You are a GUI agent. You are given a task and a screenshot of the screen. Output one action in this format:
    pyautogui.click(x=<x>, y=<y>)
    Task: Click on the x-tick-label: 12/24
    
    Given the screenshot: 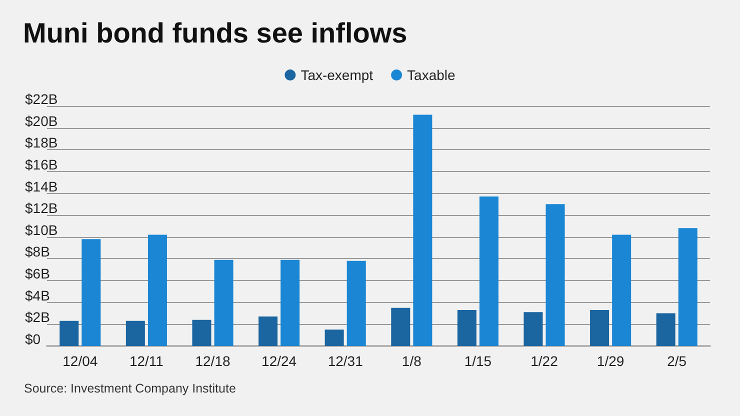 What is the action you would take?
    pyautogui.click(x=279, y=361)
    